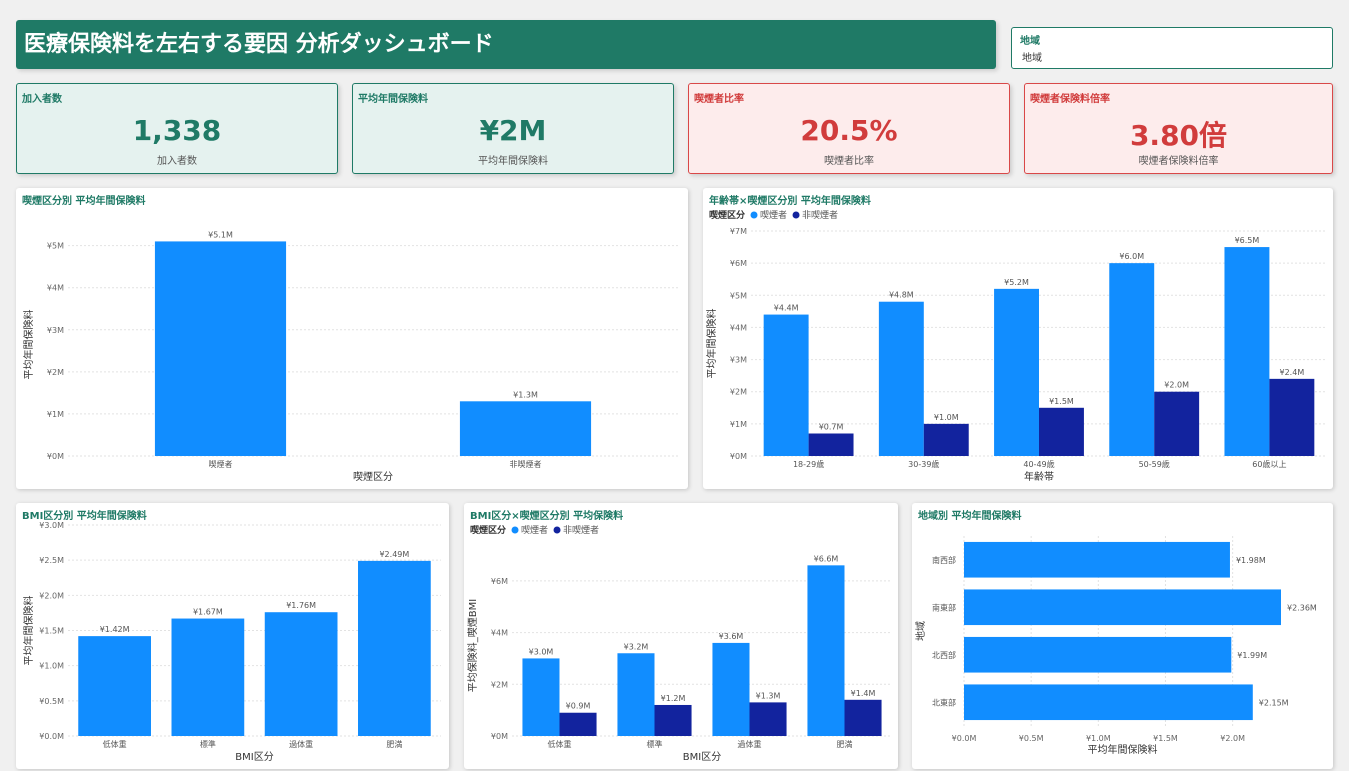  What do you see at coordinates (499, 633) in the screenshot?
I see `y-tick-label: ¥4M` at bounding box center [499, 633].